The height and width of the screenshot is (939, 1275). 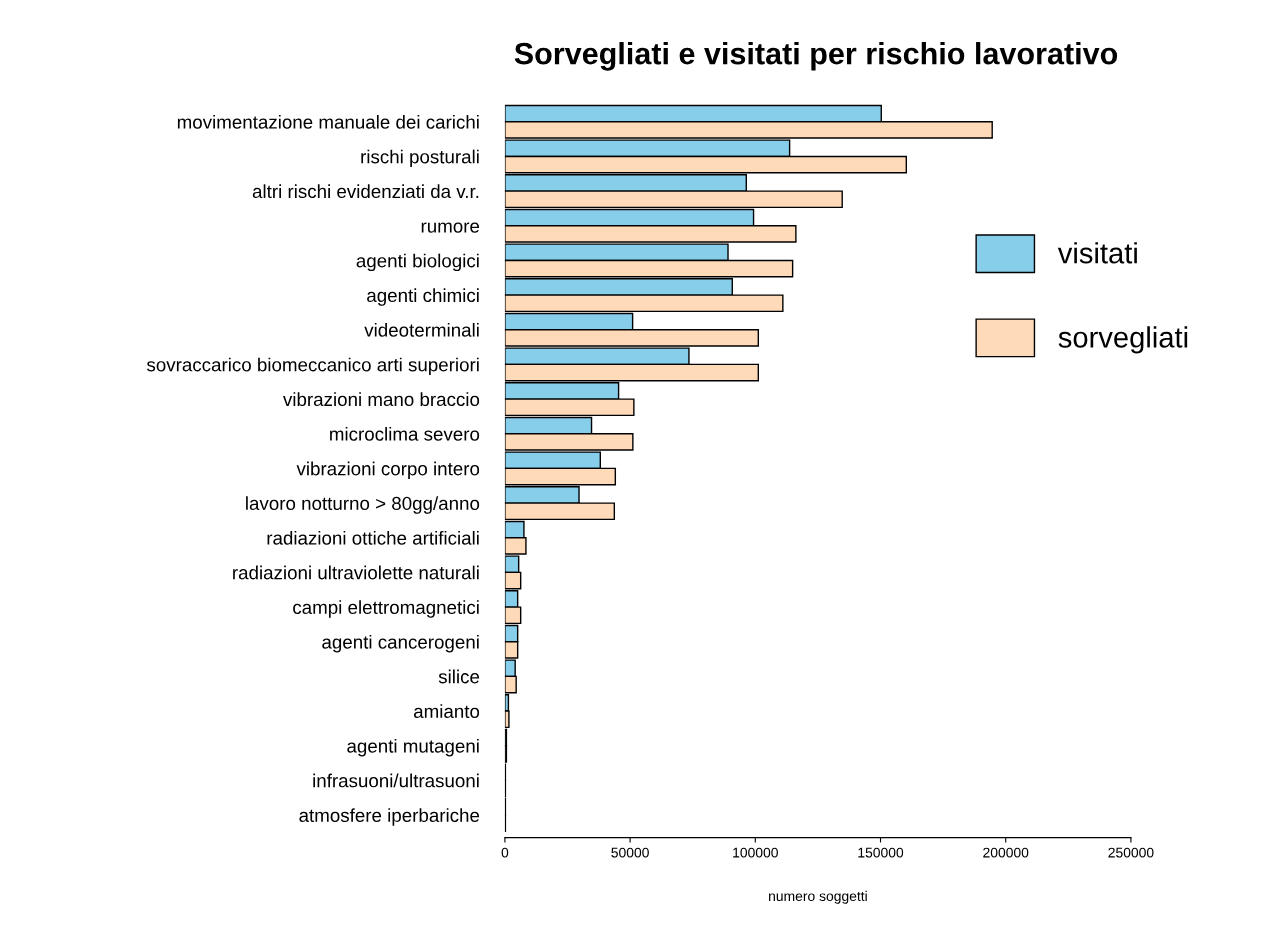 I want to click on y-tick-label: campi elettromagnetici, so click(x=386, y=609).